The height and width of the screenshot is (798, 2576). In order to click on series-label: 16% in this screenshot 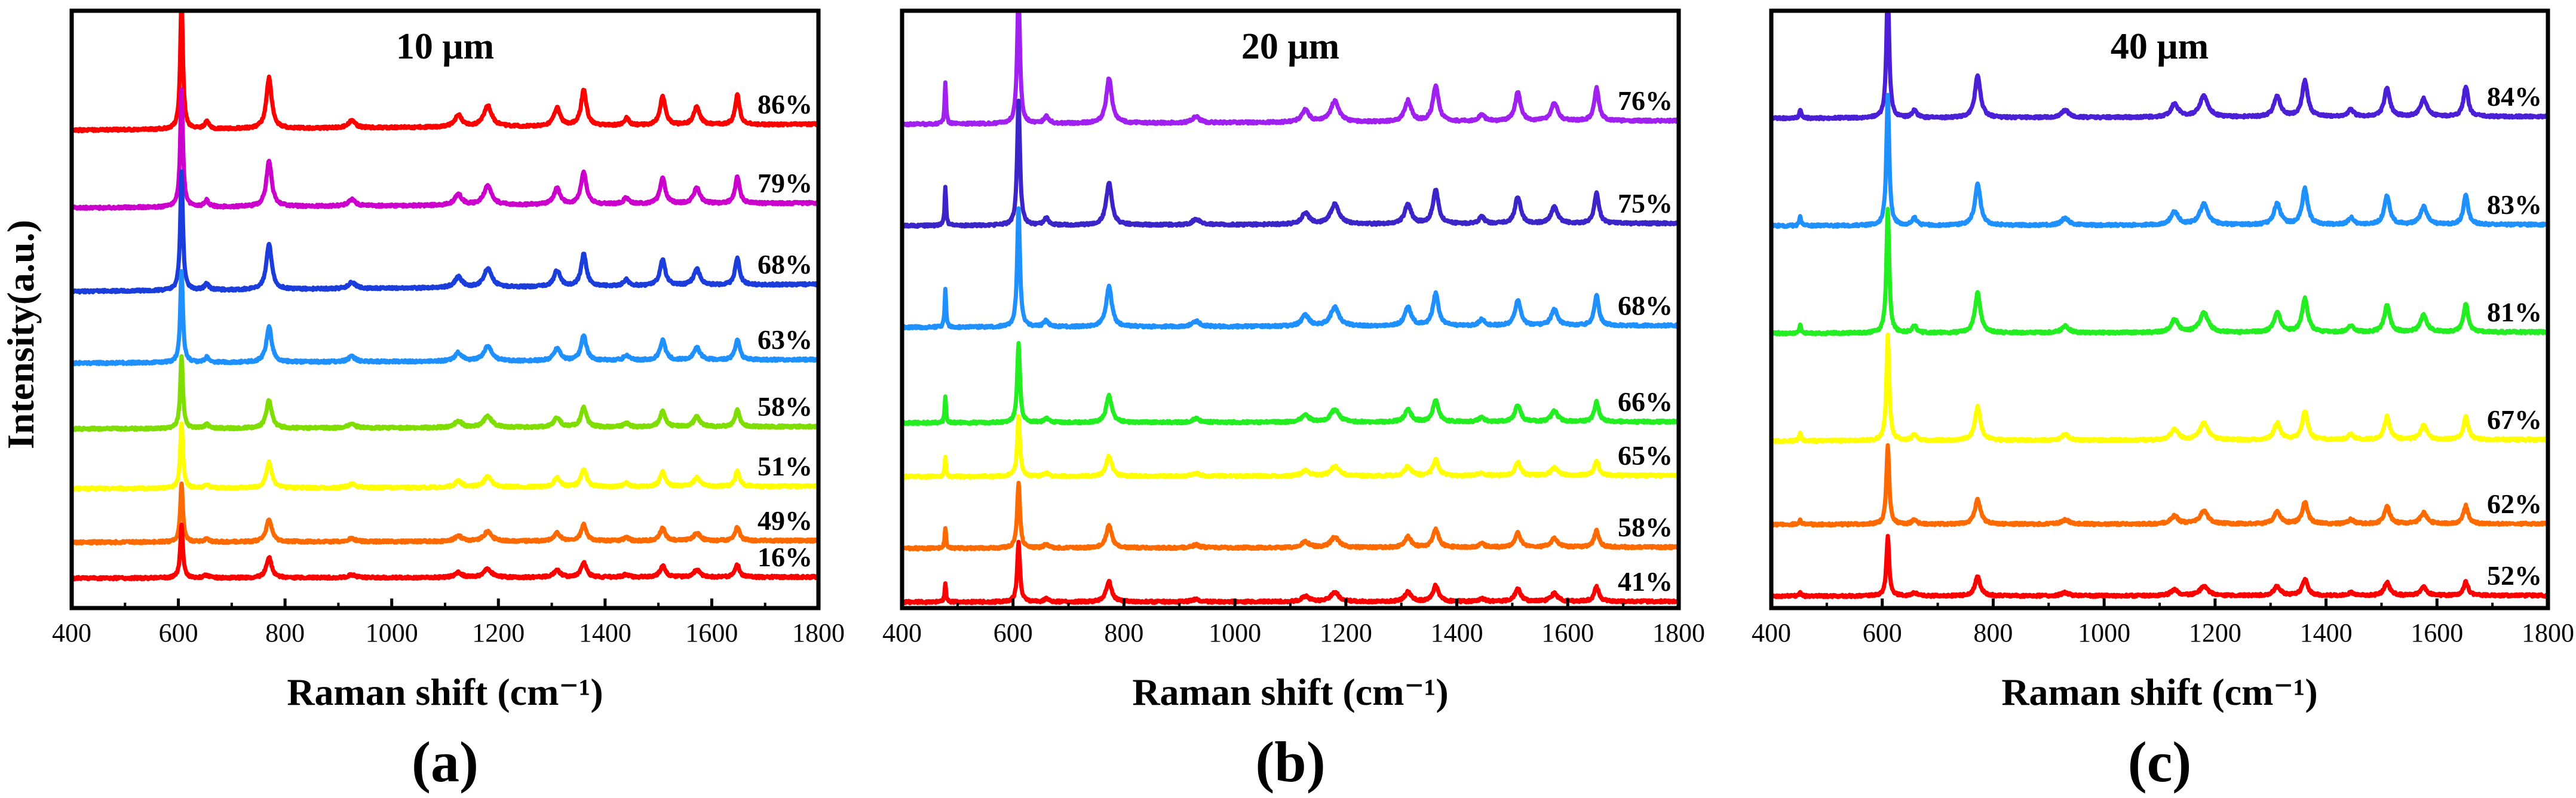, I will do `click(785, 557)`.